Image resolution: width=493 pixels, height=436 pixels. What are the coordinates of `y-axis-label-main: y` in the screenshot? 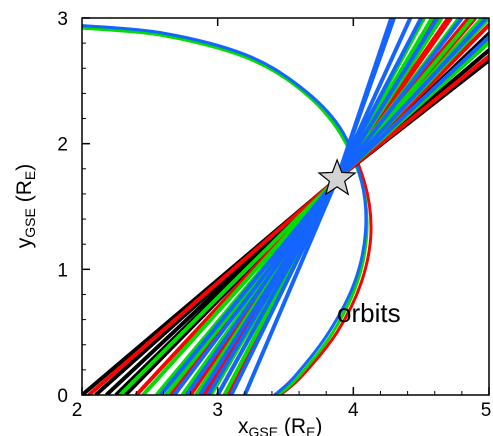 It's located at (24, 242).